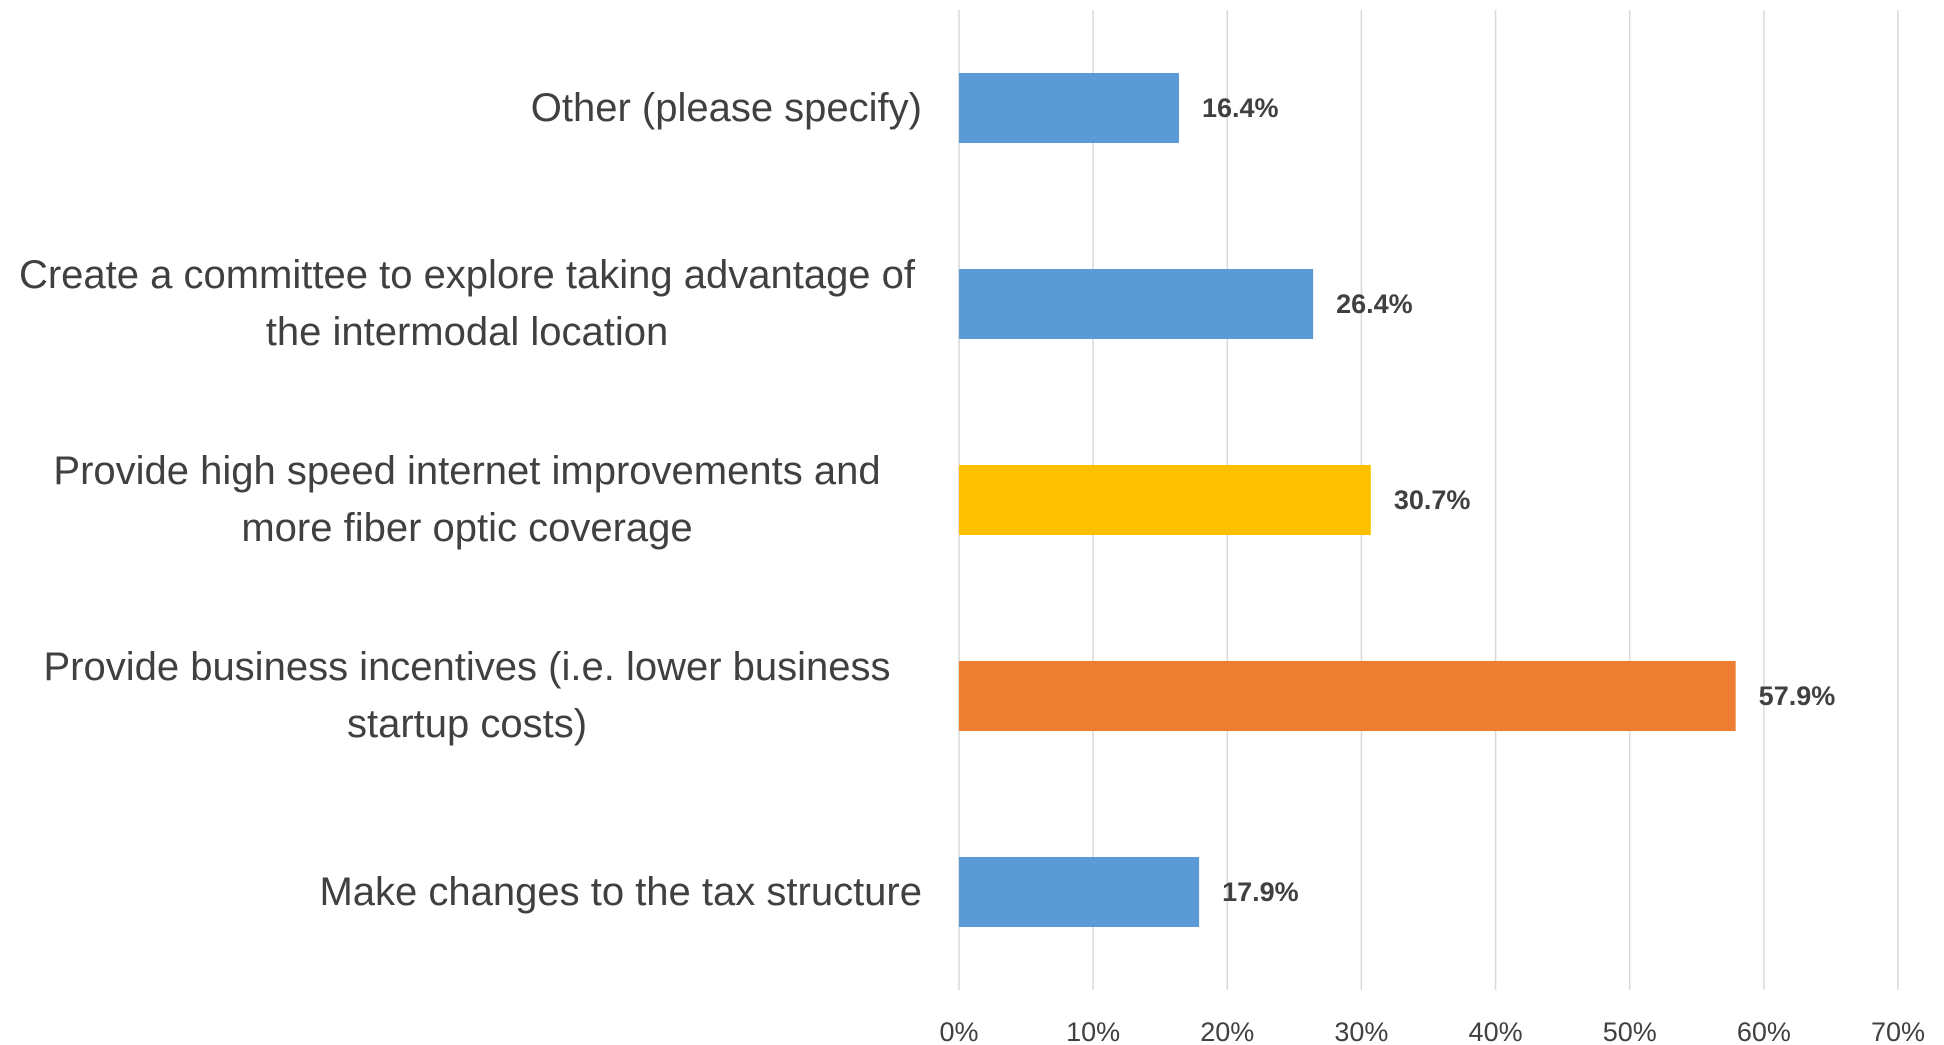 The height and width of the screenshot is (1045, 1944). I want to click on value-label: 17.9%, so click(1260, 892).